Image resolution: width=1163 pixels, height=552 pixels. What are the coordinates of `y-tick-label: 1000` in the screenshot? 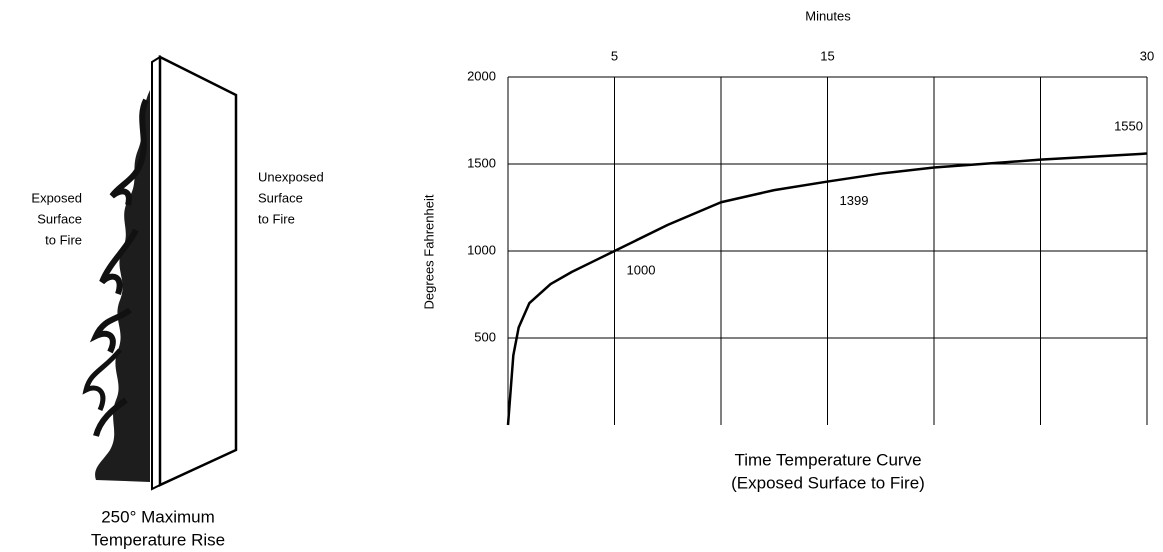 It's located at (481, 249).